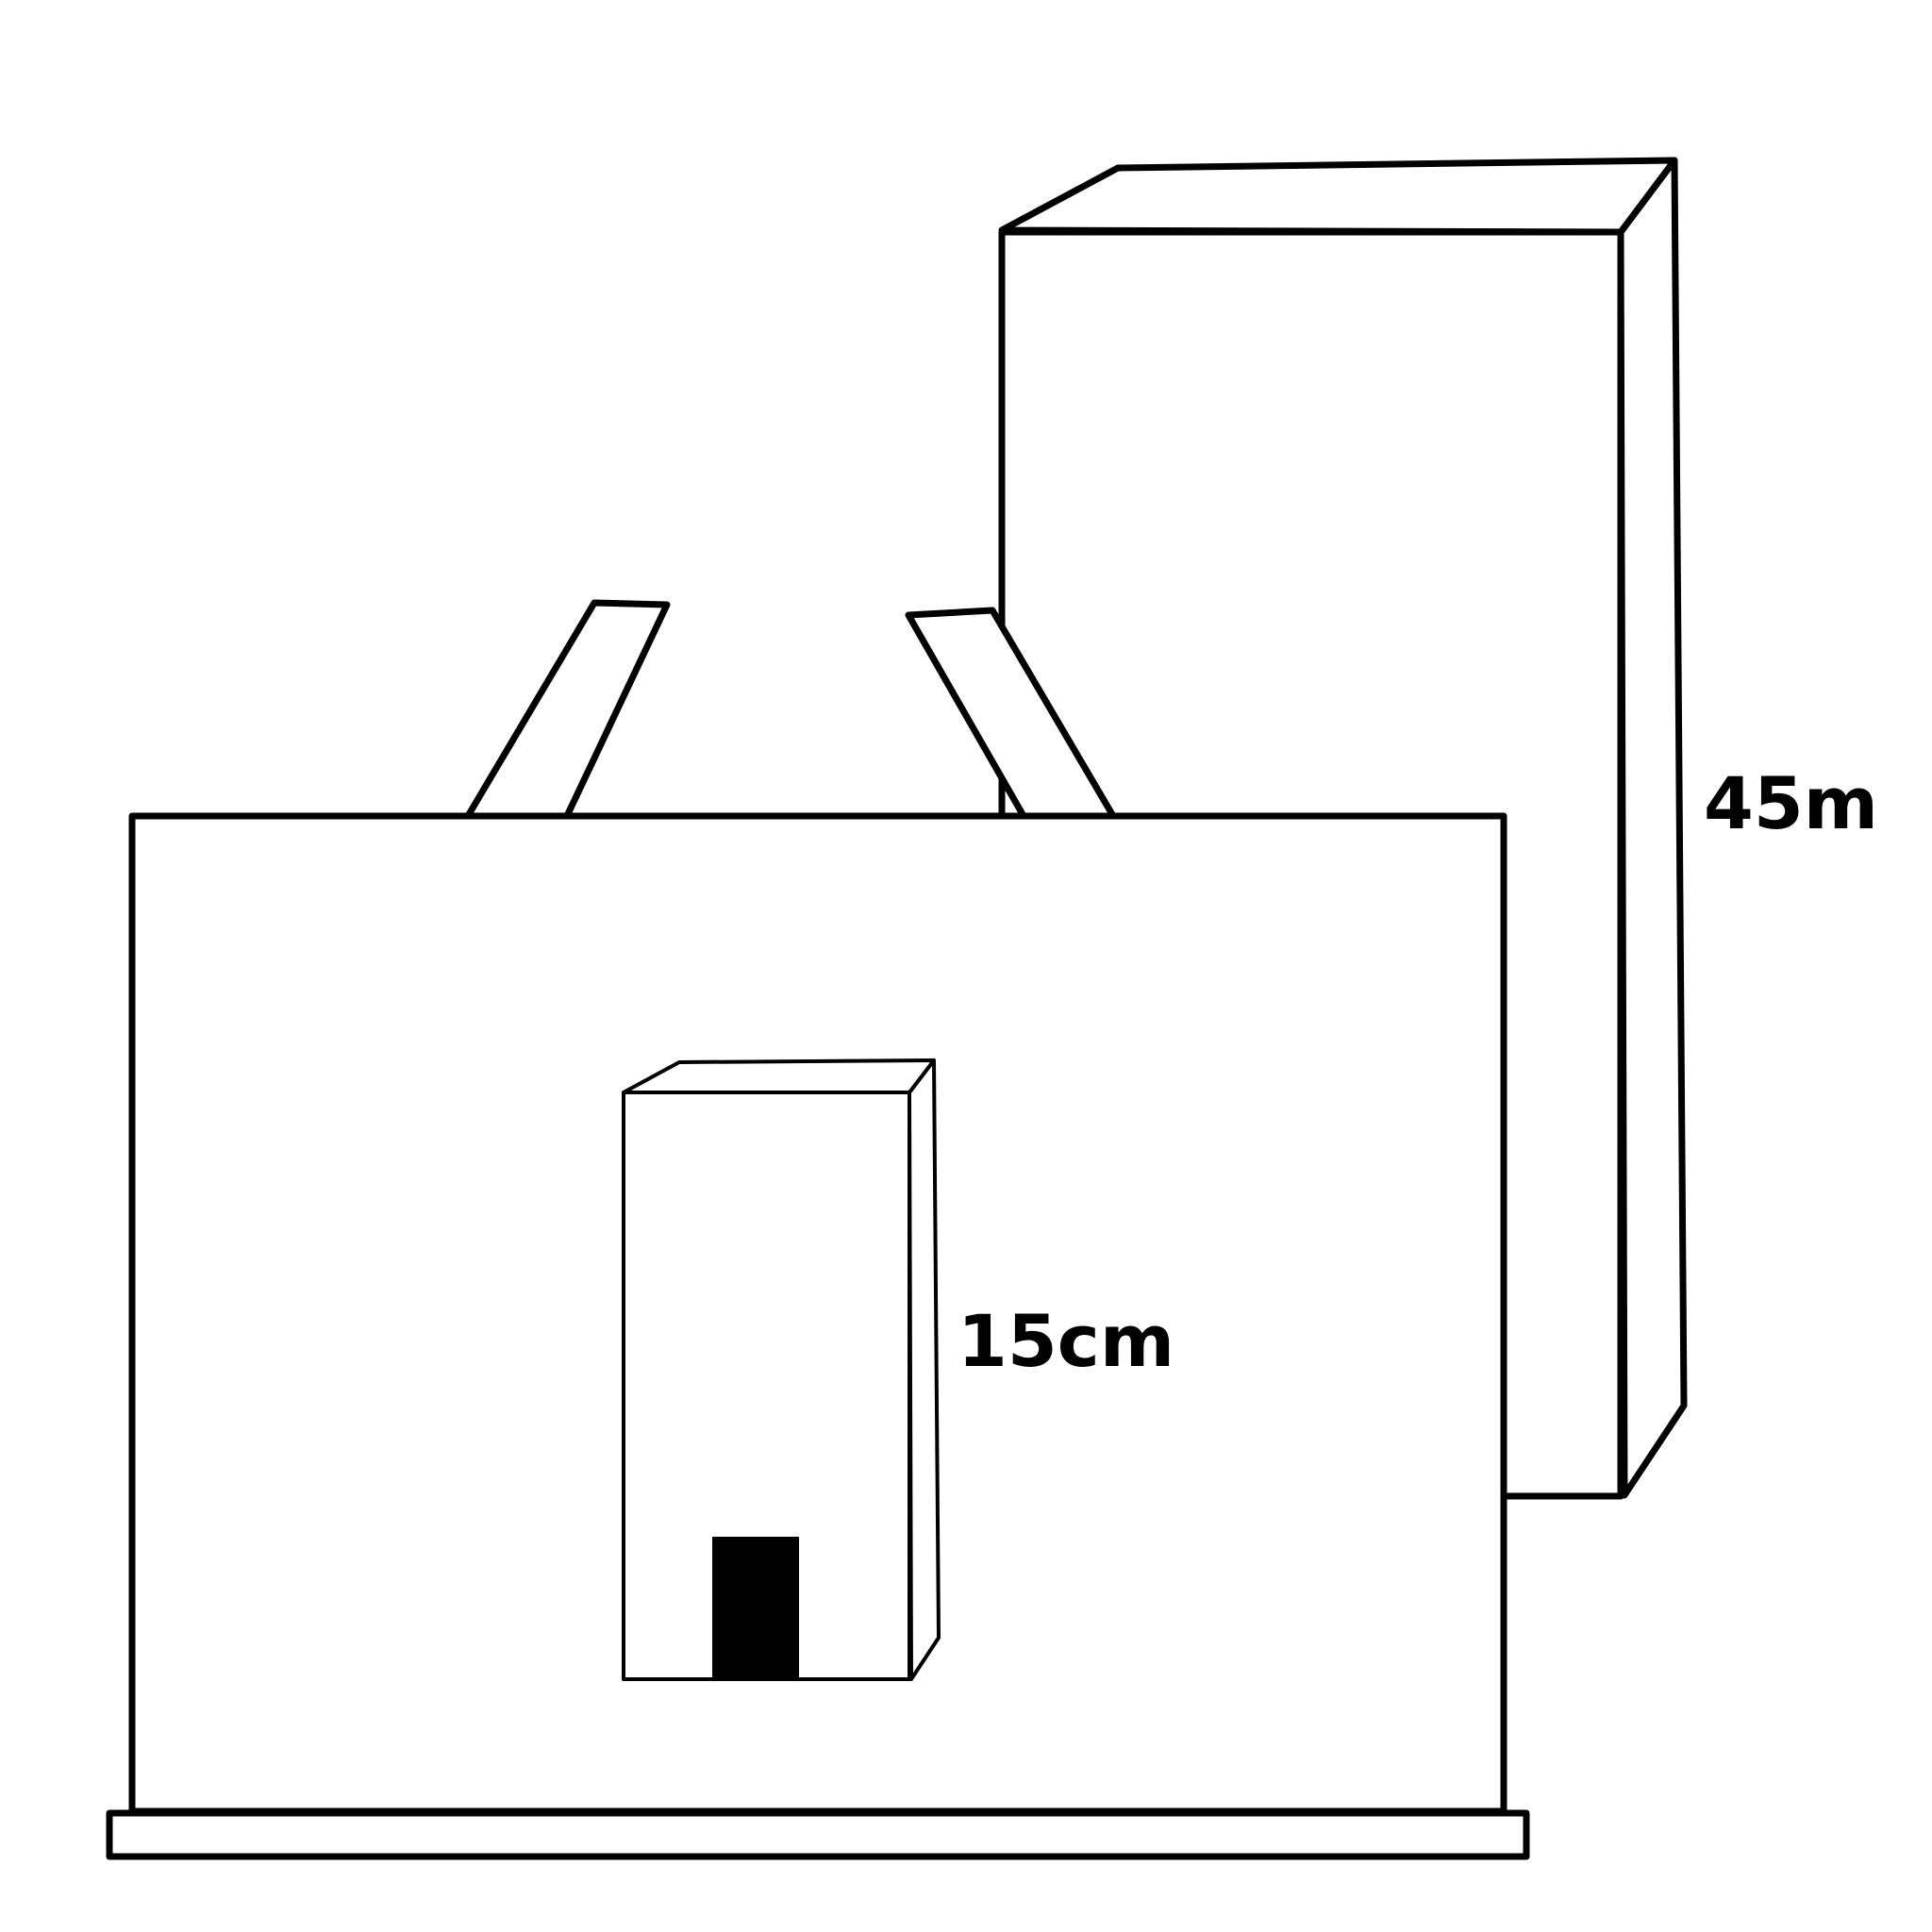  I want to click on tall-building-side-face, so click(1652, 828).